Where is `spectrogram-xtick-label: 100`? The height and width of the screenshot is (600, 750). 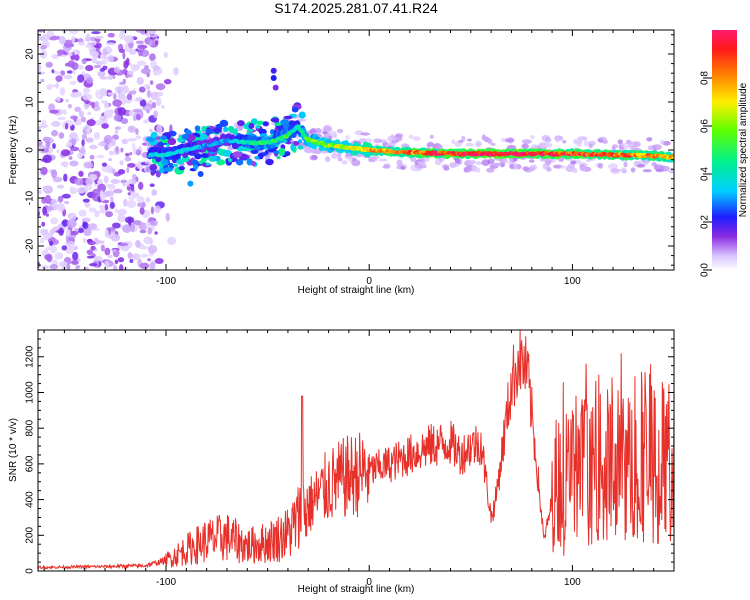
spectrogram-xtick-label: 100 is located at coordinates (572, 281).